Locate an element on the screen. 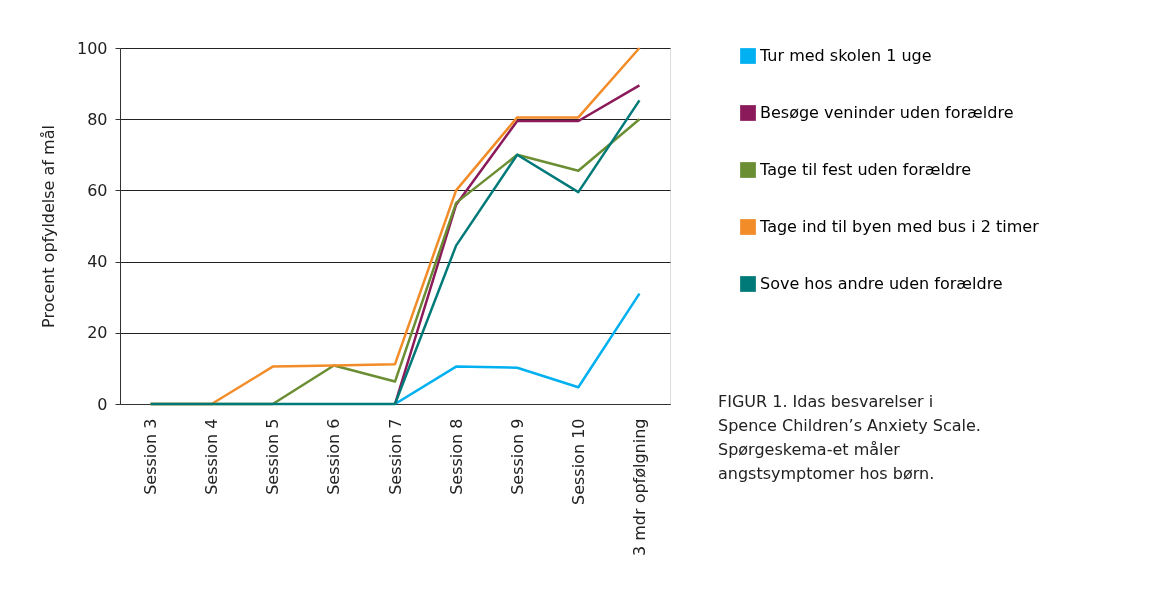  y-tick-label: 20 is located at coordinates (97, 333).